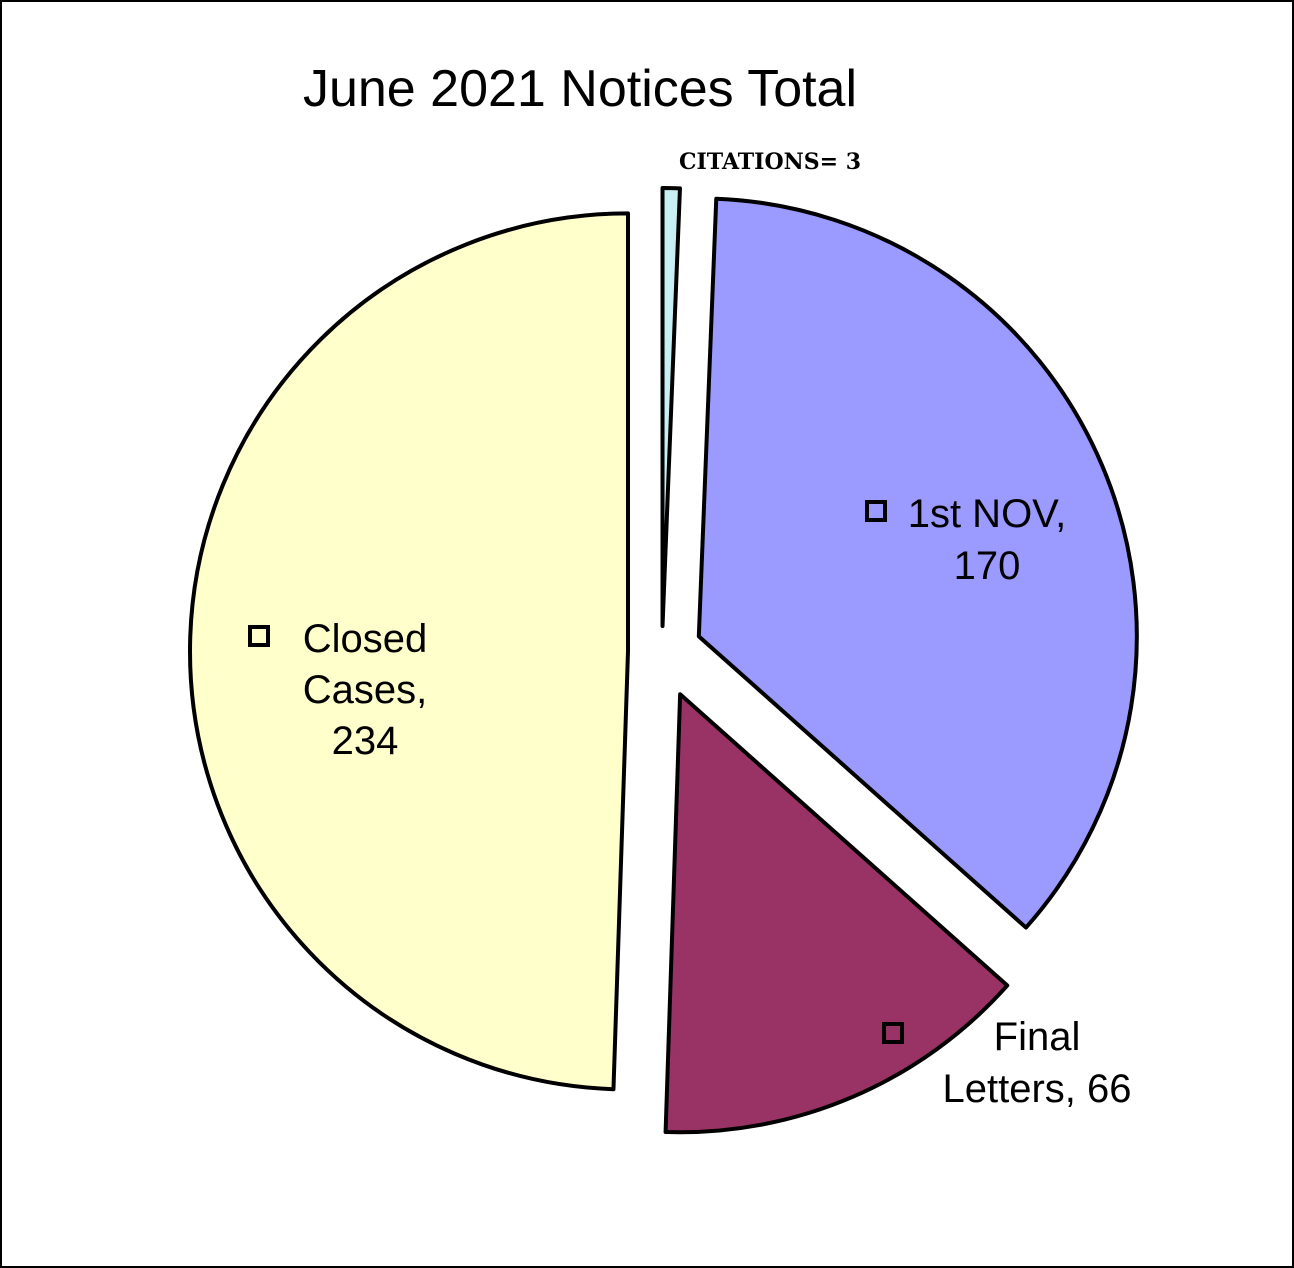  Describe the element at coordinates (365, 690) in the screenshot. I see `slice-label-closed-cases: Closed Cases, 234` at that location.